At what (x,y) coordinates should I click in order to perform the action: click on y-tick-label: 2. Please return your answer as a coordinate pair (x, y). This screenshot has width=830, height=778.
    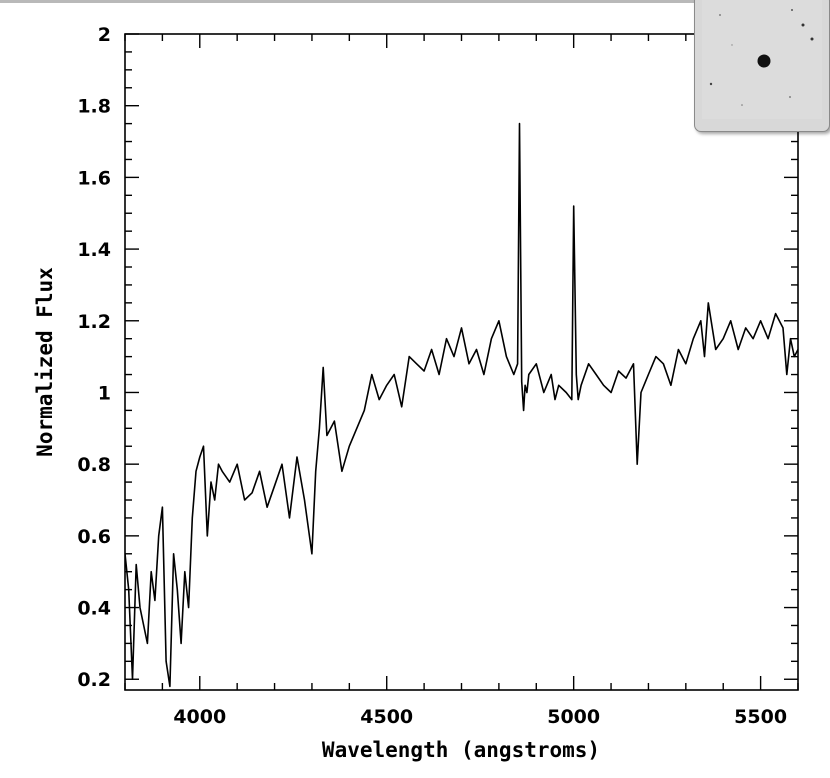
    Looking at the image, I should click on (104, 35).